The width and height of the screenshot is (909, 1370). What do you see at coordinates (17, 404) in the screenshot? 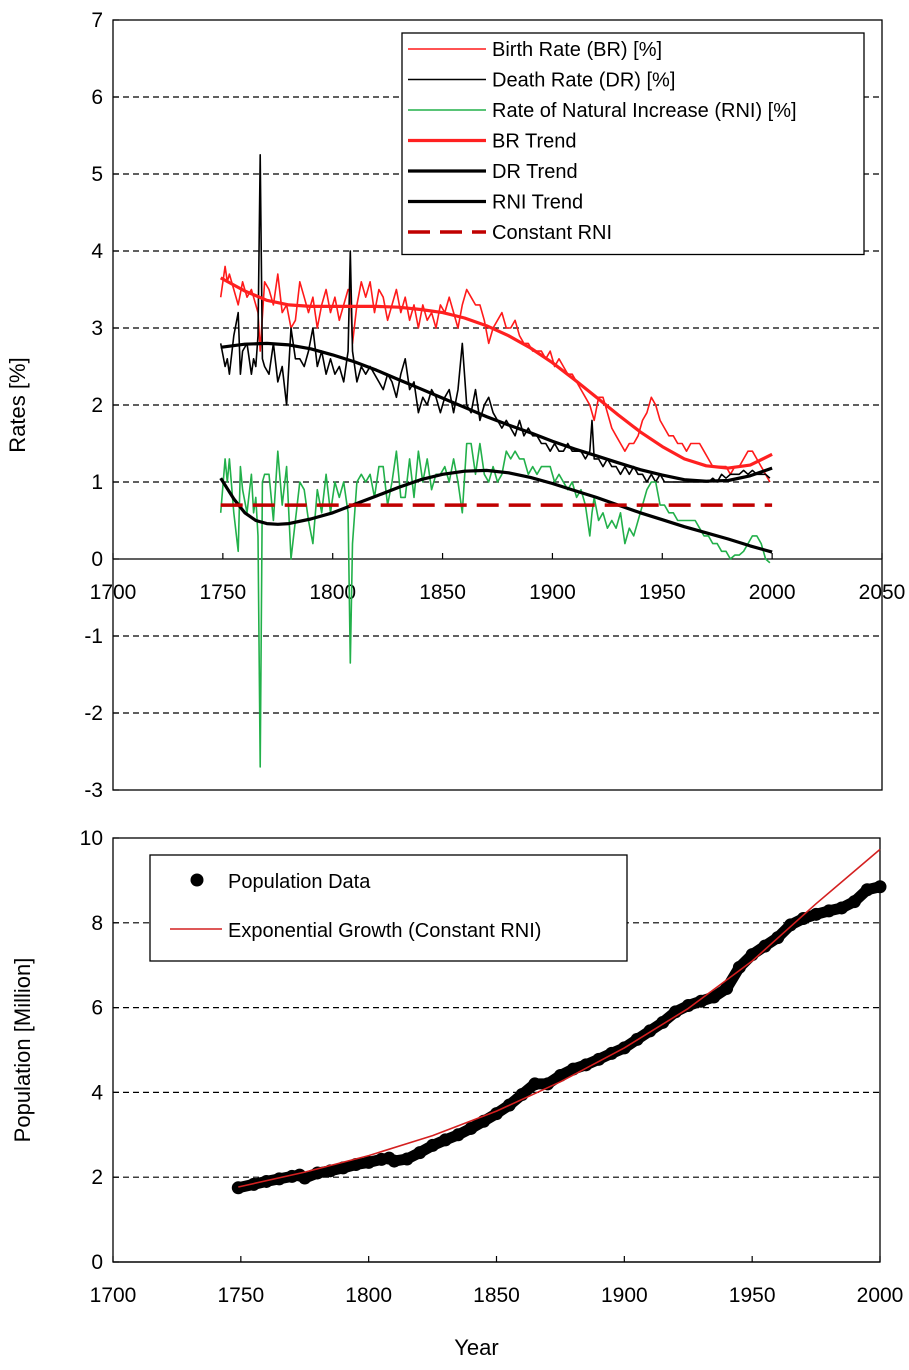
I see `y-axis-title: Rates [%]` at bounding box center [17, 404].